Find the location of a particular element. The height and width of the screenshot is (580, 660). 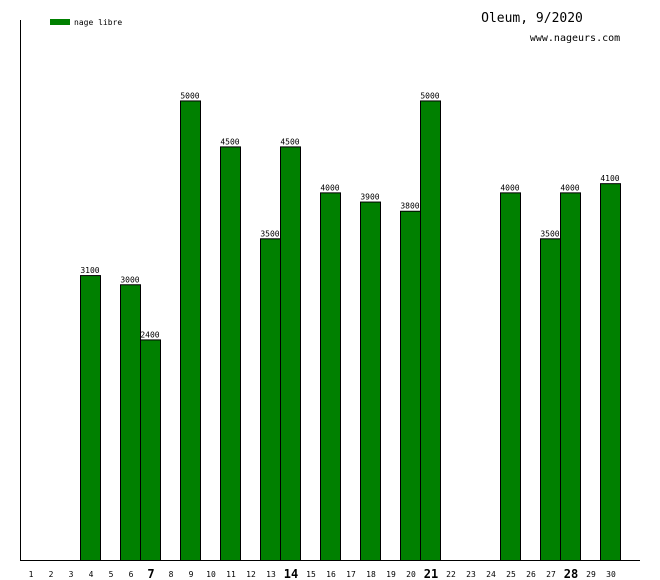

bar-value-label-day-30: 4100 is located at coordinates (609, 178).